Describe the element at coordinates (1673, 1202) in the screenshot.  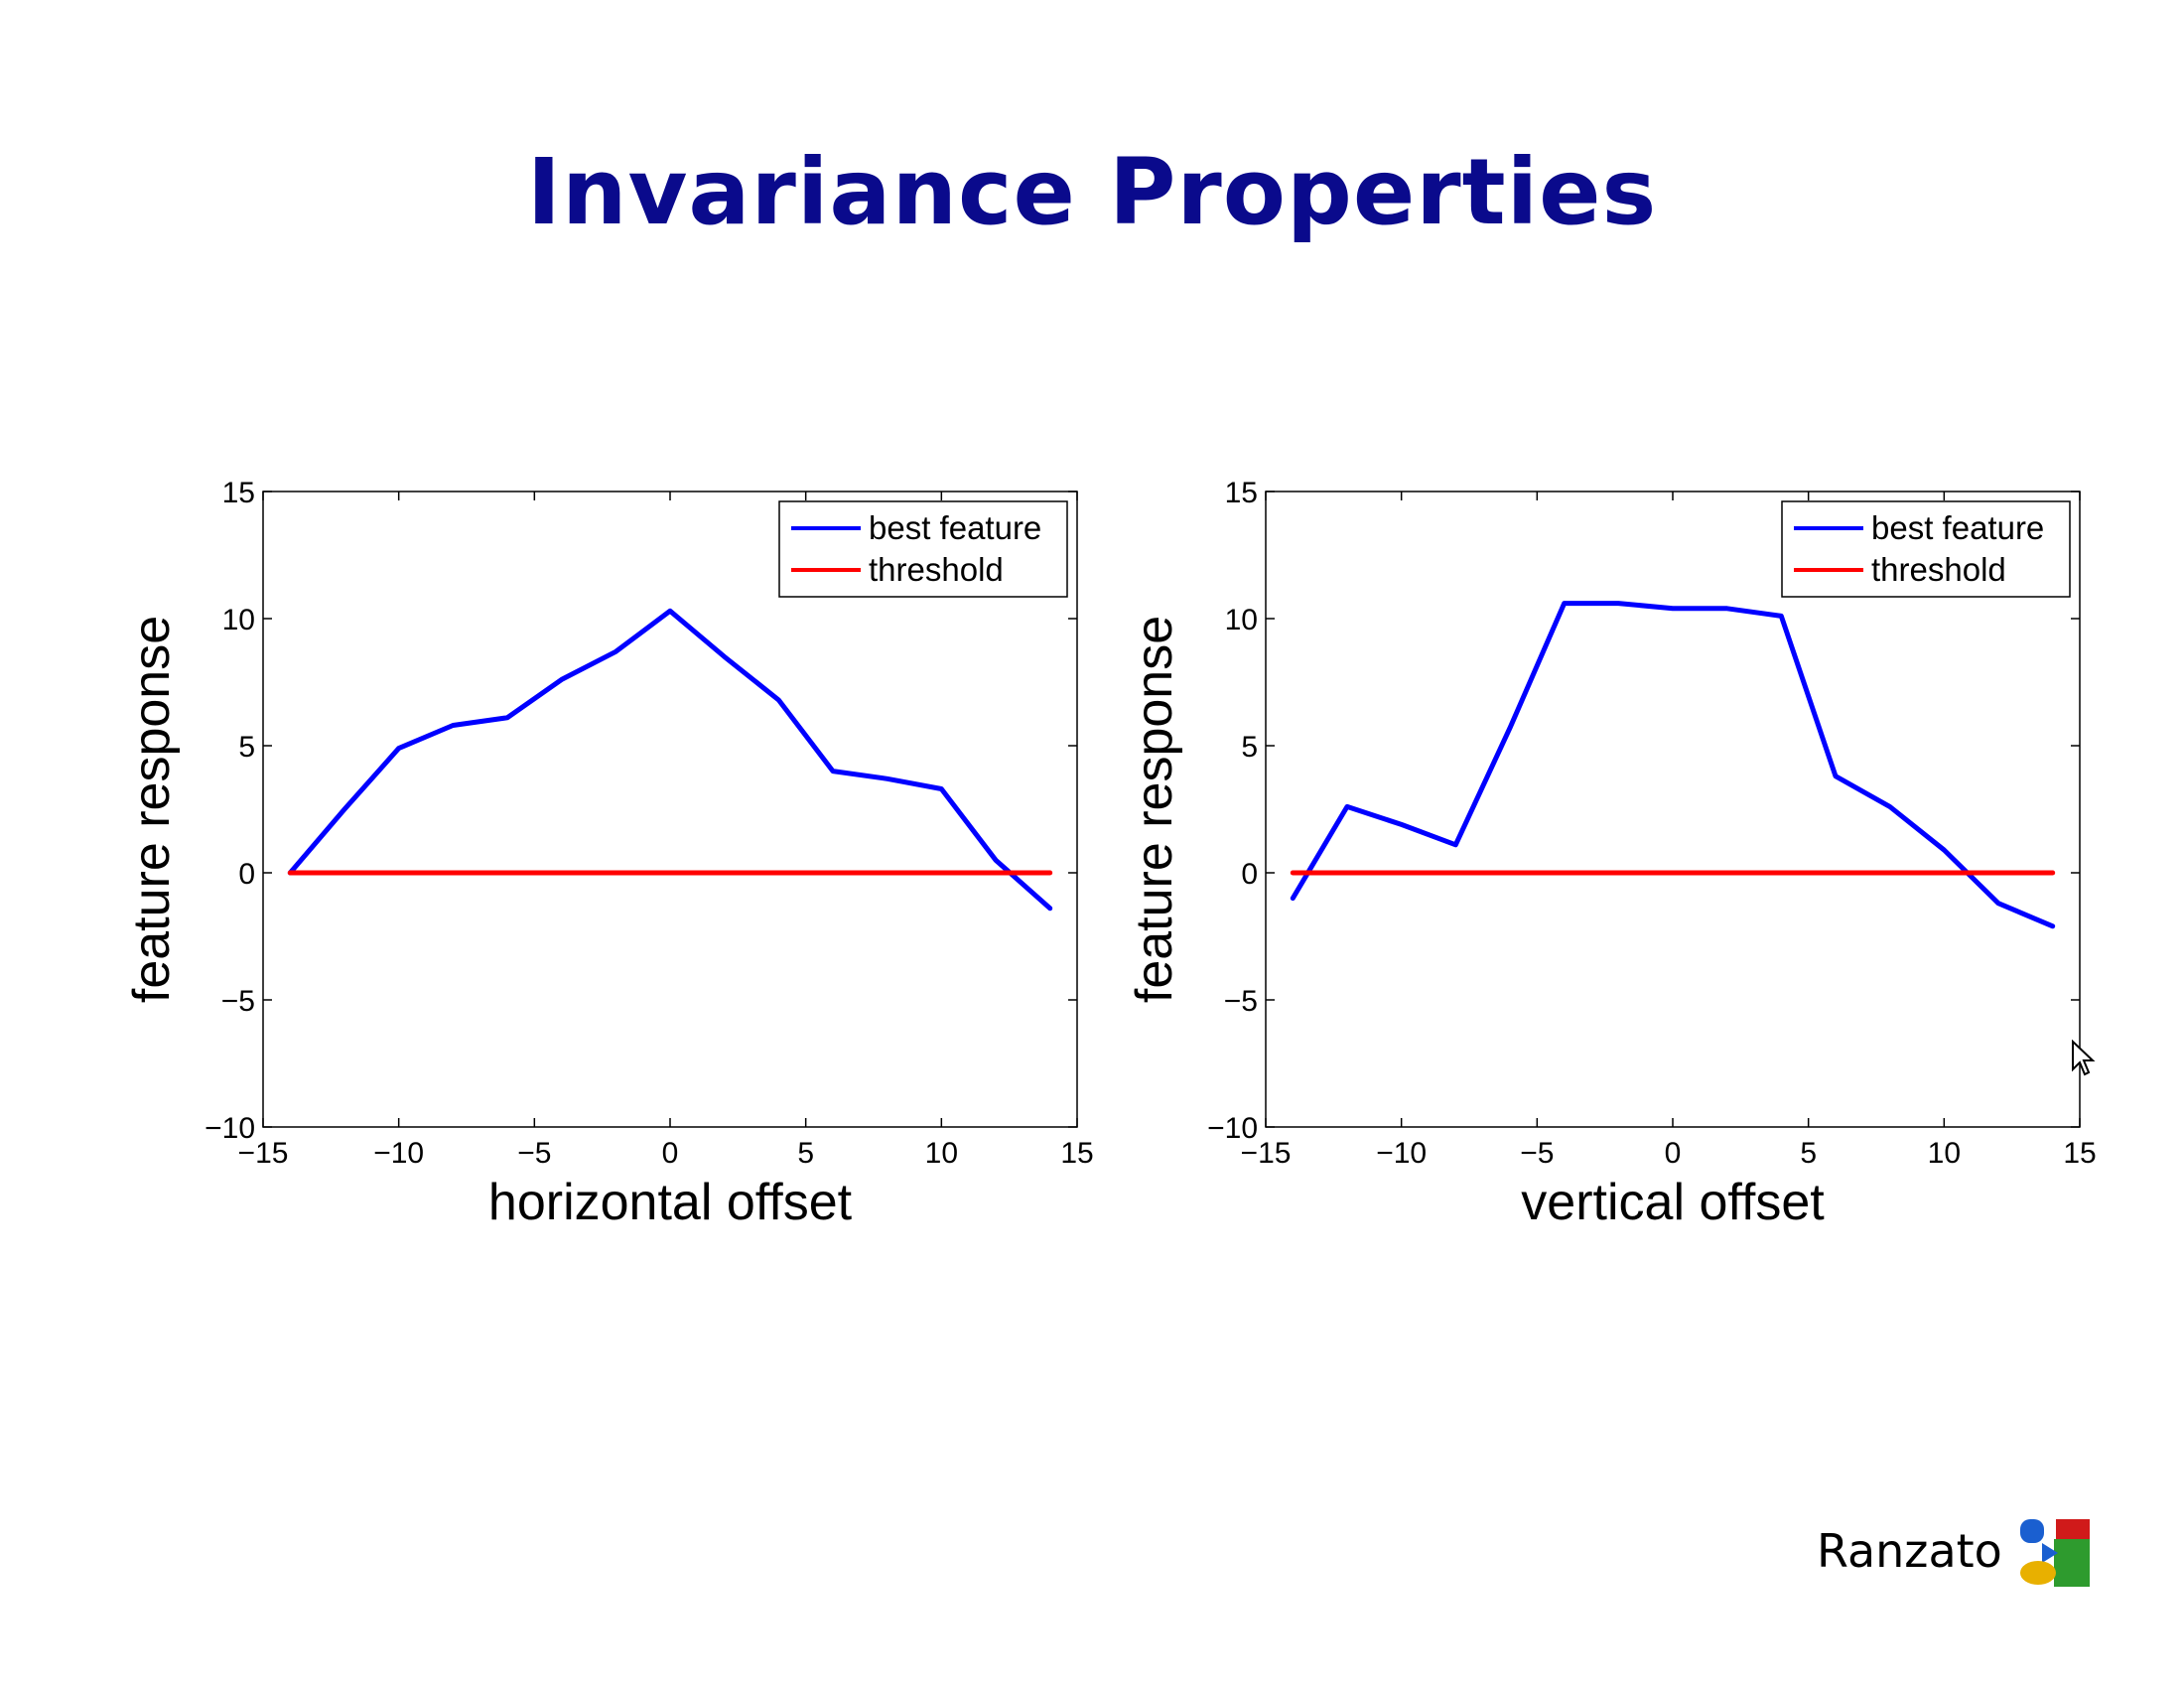
I see `x-axis-label: vertical offset` at that location.